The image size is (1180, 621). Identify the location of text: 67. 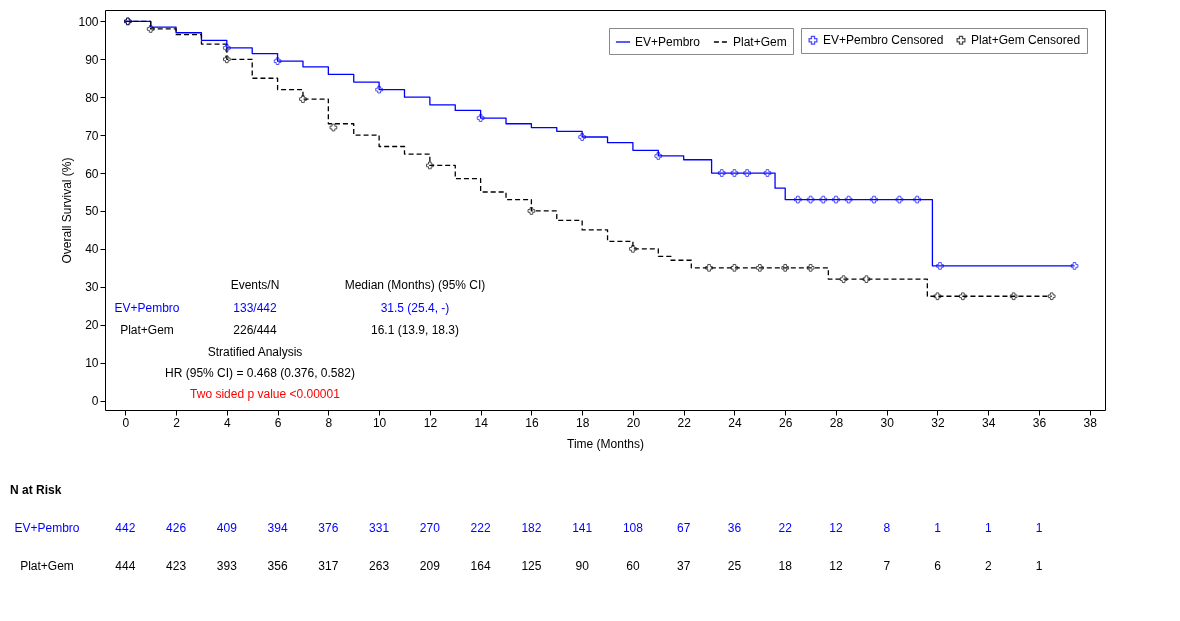
(684, 528).